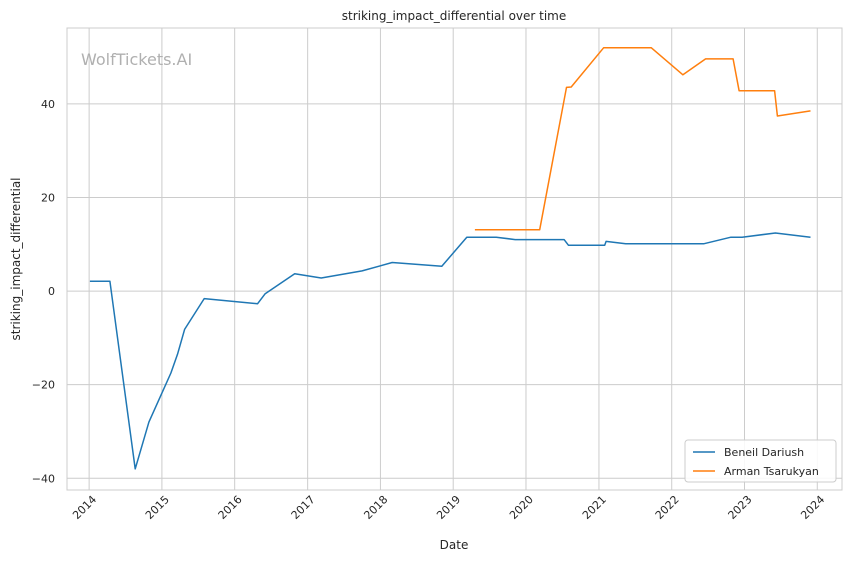  I want to click on legend-label-arman-tsarukyan: Arman Tsarukyan, so click(771, 471).